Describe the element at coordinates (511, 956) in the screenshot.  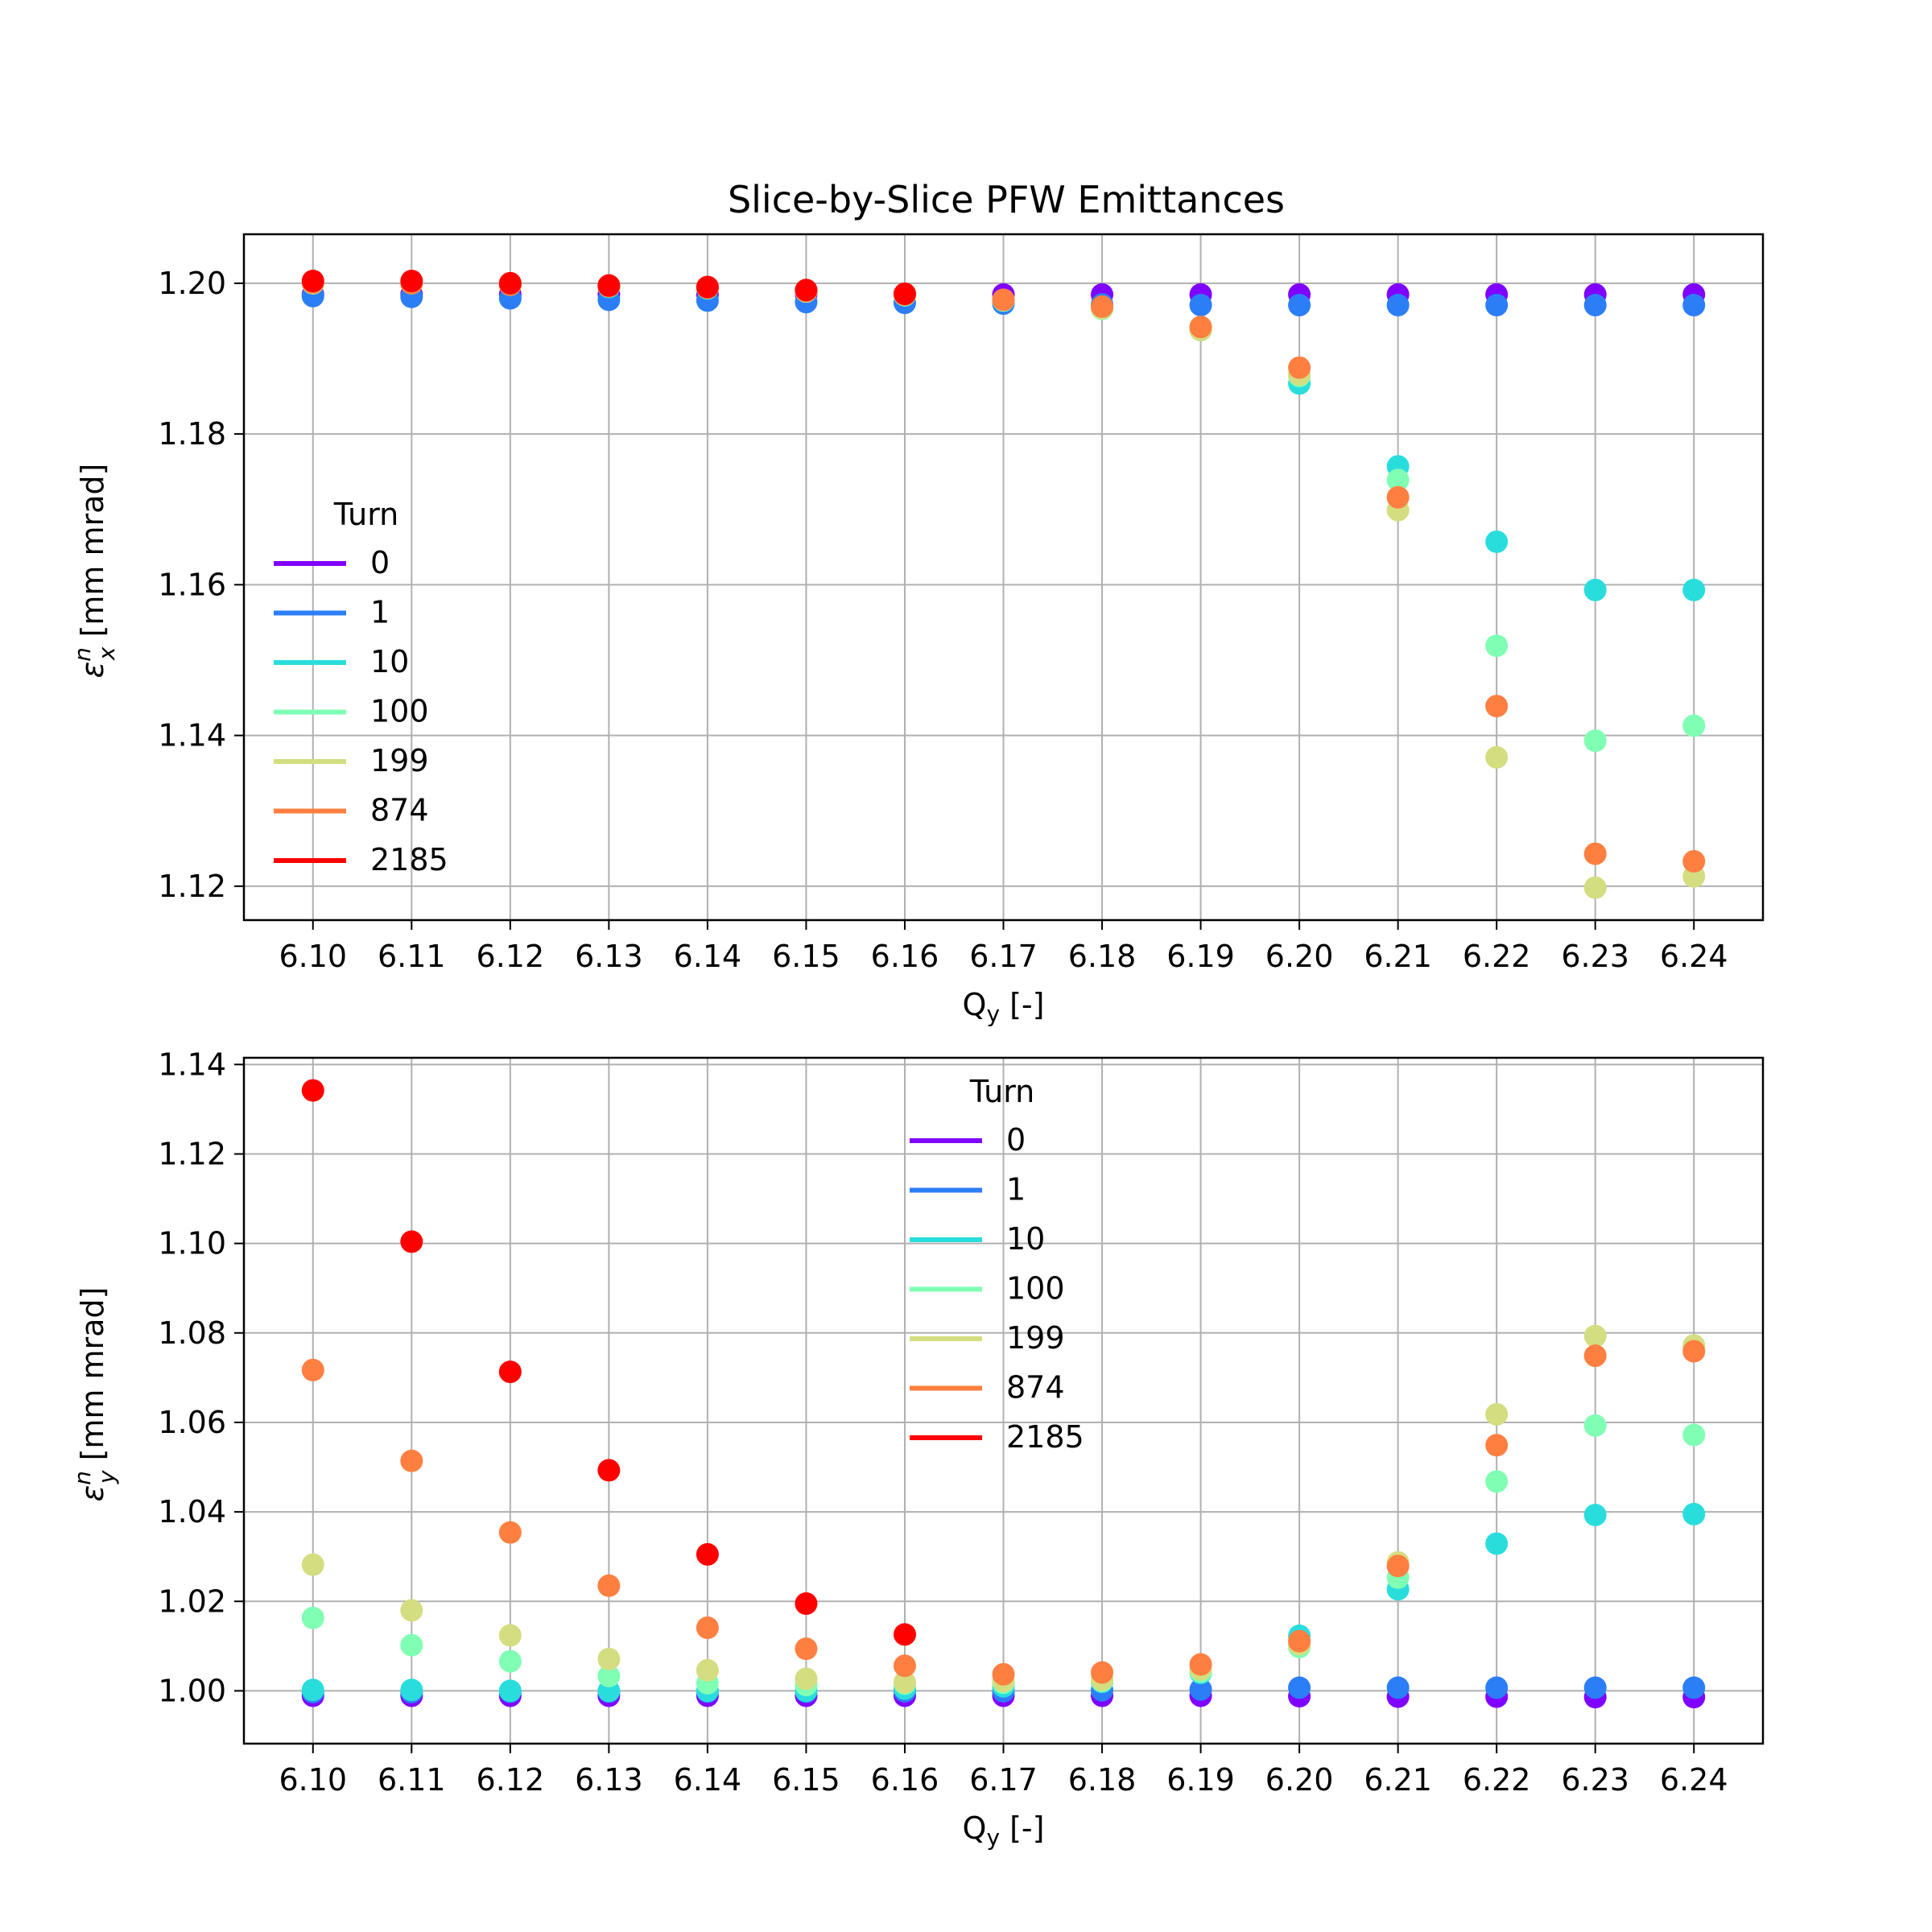
I see `top-x-tick-label: 6.12` at that location.